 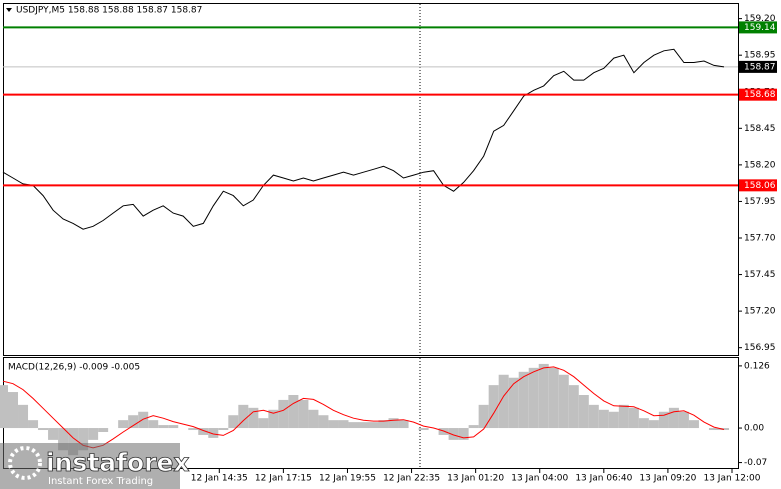 I want to click on watermark: instaforex Instant Forex Trading, so click(x=95, y=466).